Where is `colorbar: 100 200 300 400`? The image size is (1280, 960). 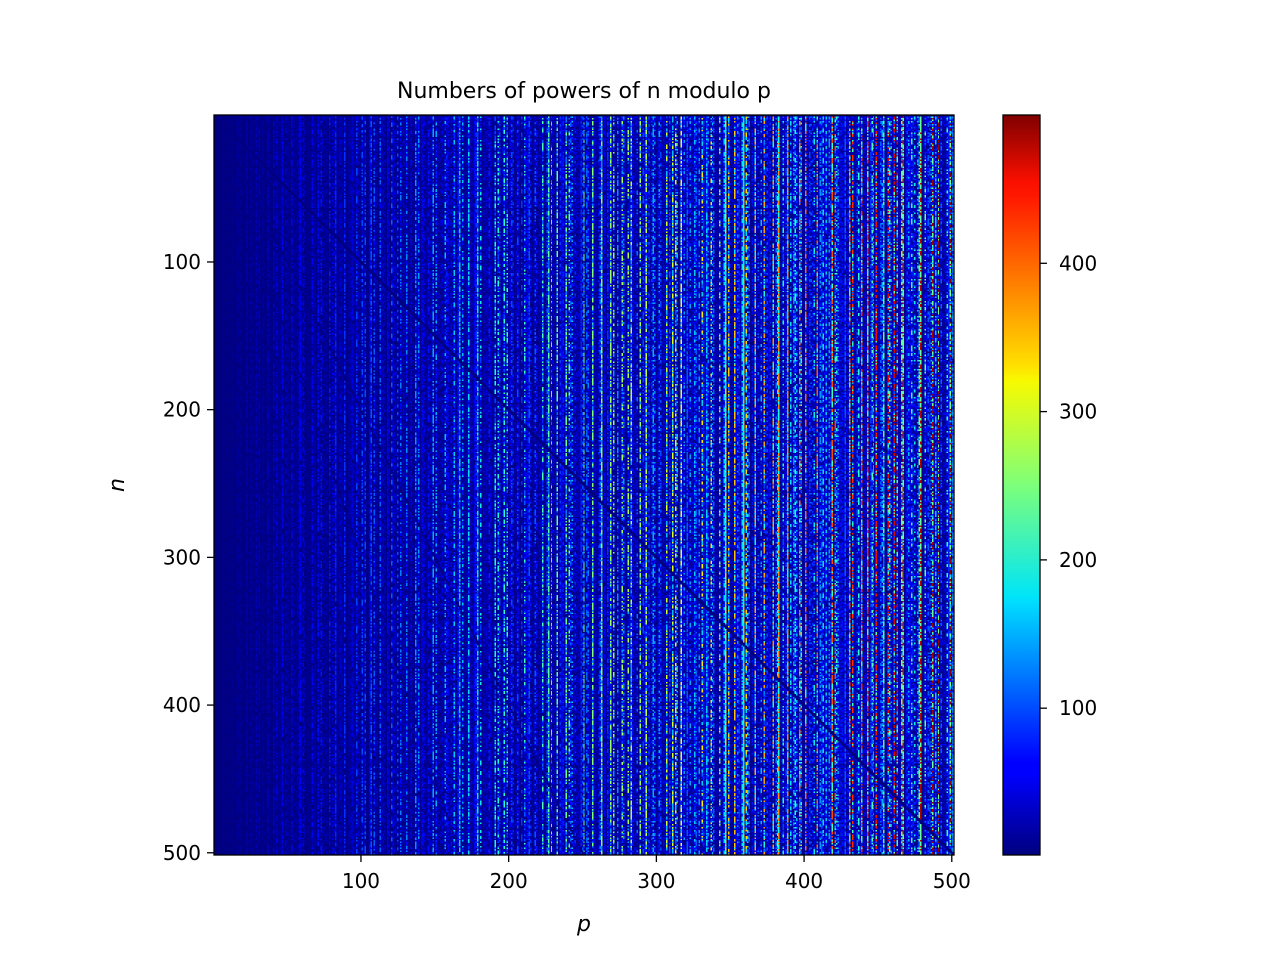 colorbar: 100 200 300 400 is located at coordinates (1049, 485).